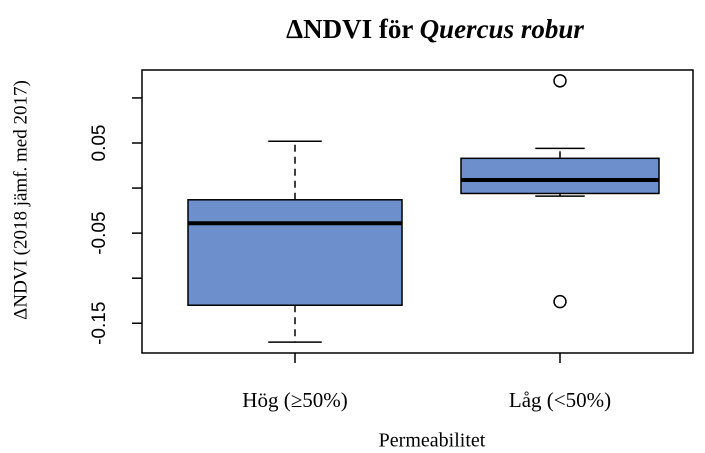 The image size is (705, 453). What do you see at coordinates (502, 29) in the screenshot?
I see `title-species: Quercus robur` at bounding box center [502, 29].